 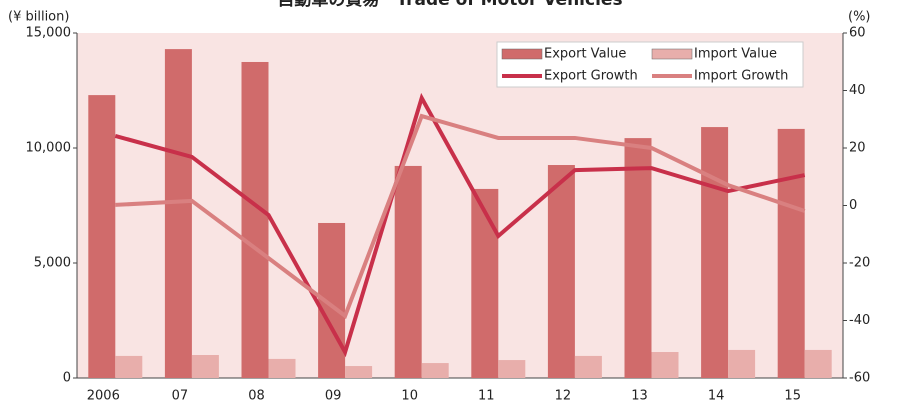 I want to click on x-tick-label: 15, so click(x=792, y=396).